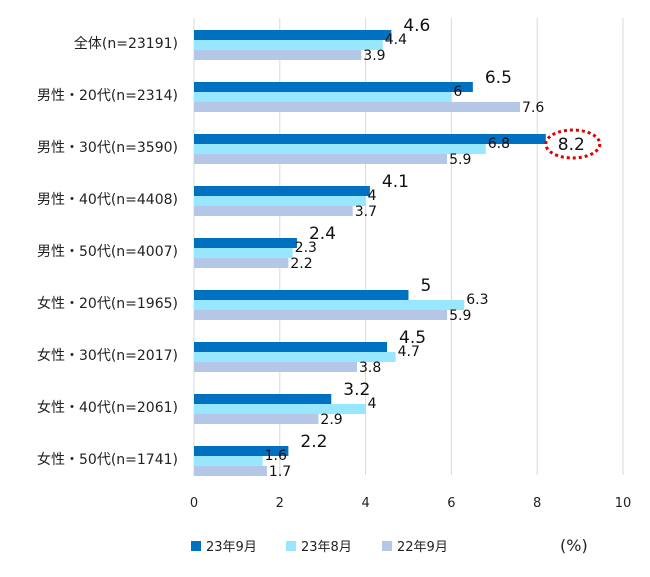  What do you see at coordinates (499, 144) in the screenshot?
I see `value-label: 6.8` at bounding box center [499, 144].